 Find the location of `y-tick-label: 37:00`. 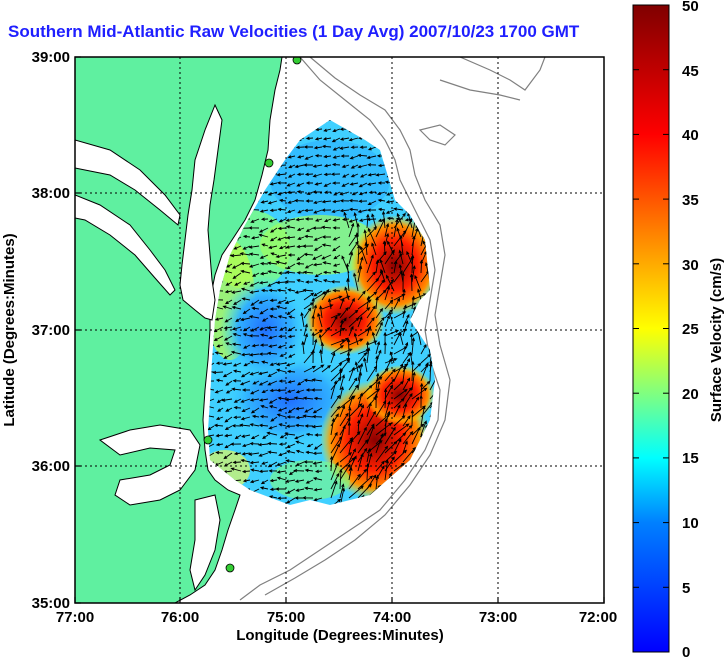

y-tick-label: 37:00 is located at coordinates (51, 330).